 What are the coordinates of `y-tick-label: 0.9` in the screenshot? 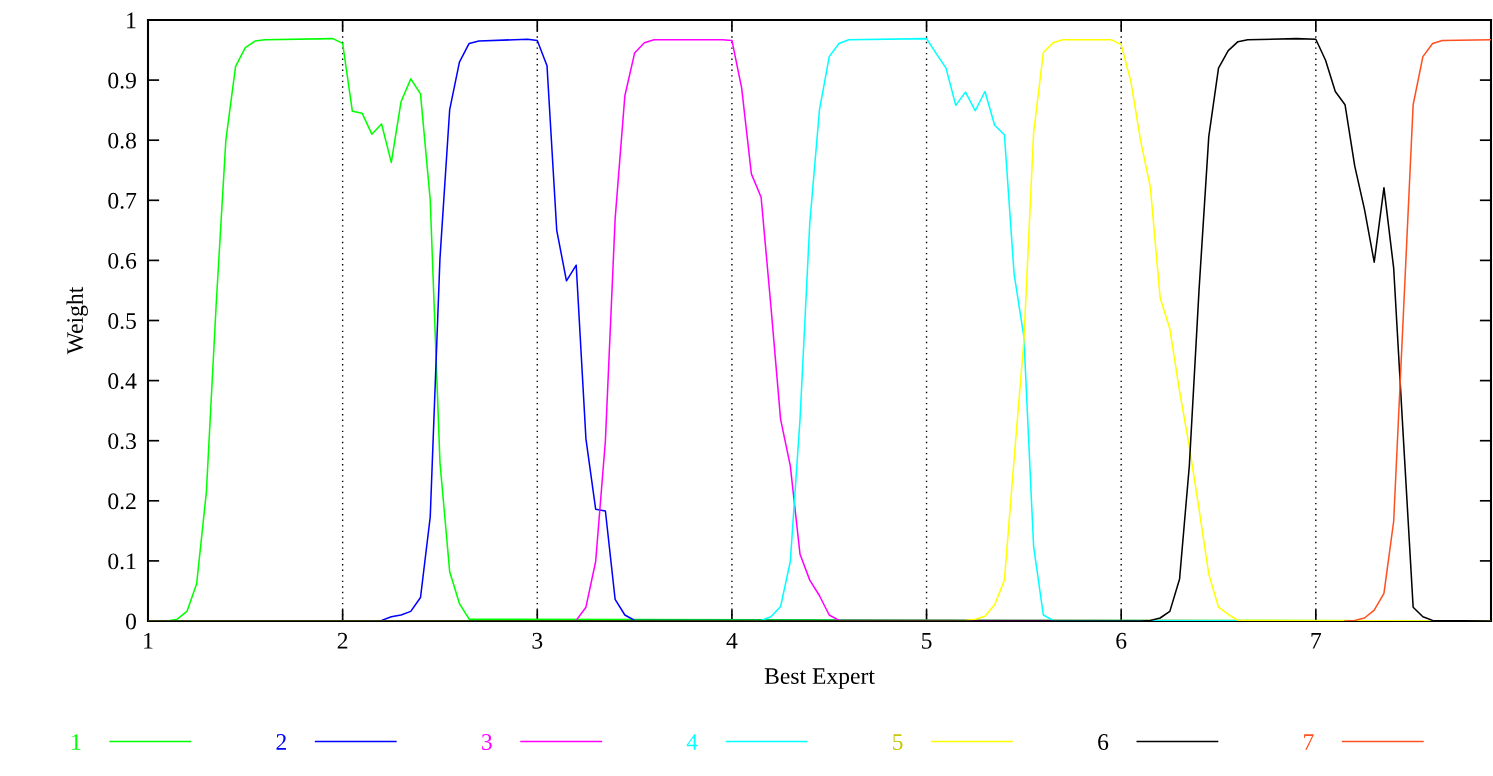 It's located at (122, 80).